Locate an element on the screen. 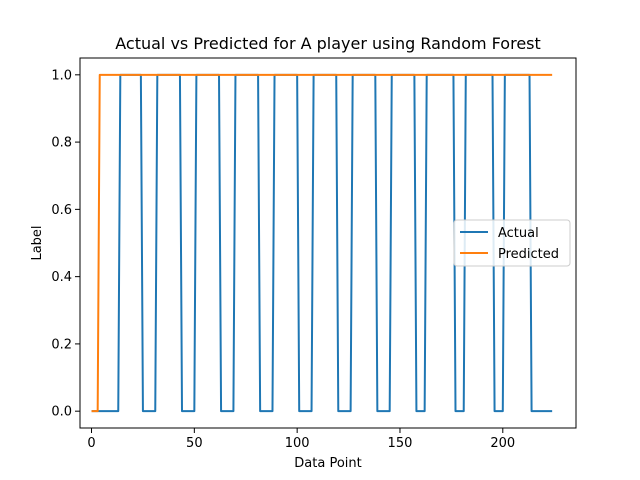 The image size is (640, 480). y-tick-label: 0.2 is located at coordinates (61, 344).